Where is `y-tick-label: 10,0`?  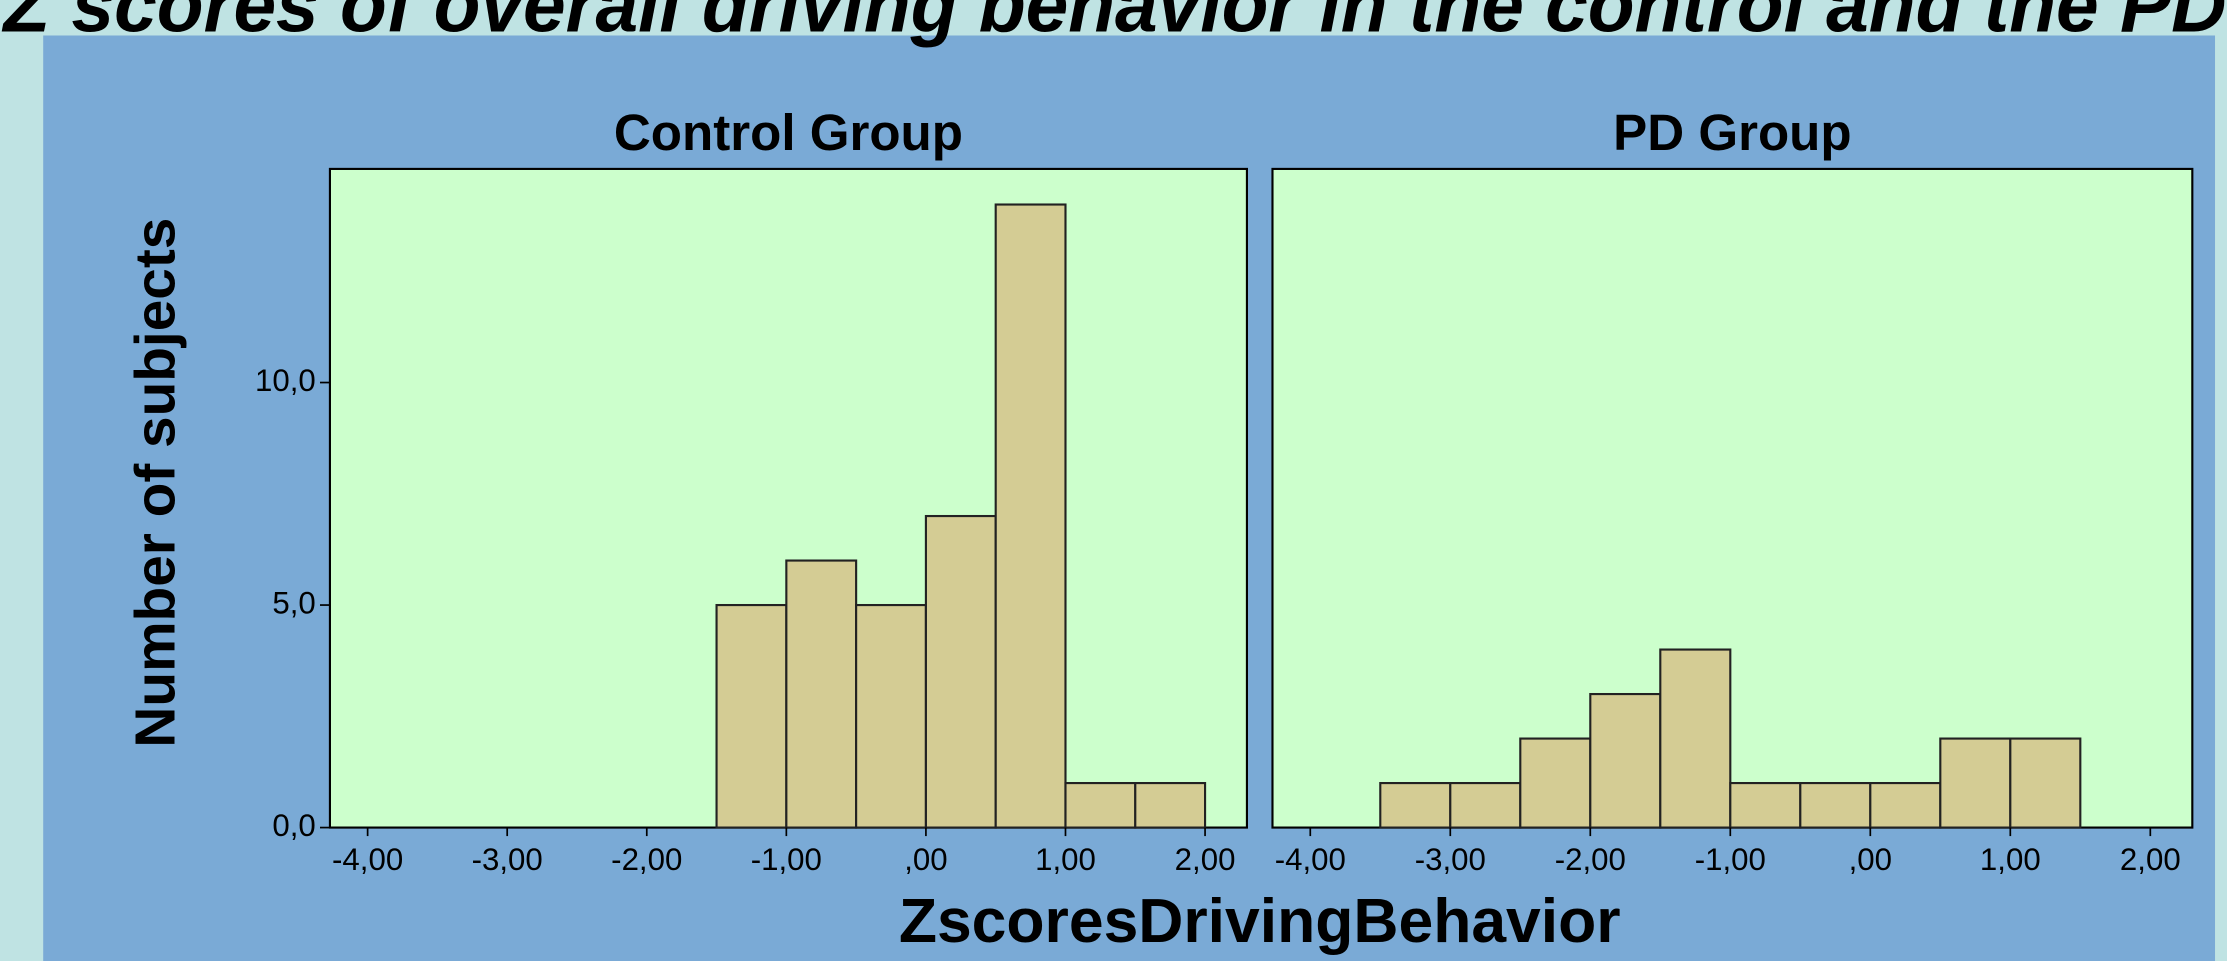
y-tick-label: 10,0 is located at coordinates (285, 380).